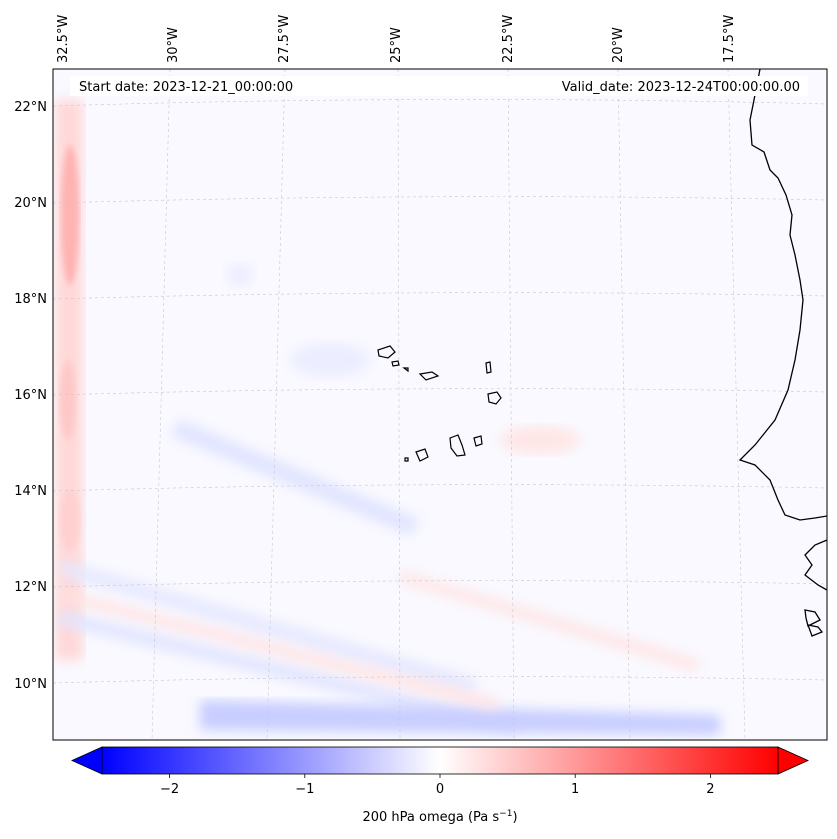 This screenshot has width=837, height=839. What do you see at coordinates (304, 789) in the screenshot?
I see `colorbar-tick-label: −1` at bounding box center [304, 789].